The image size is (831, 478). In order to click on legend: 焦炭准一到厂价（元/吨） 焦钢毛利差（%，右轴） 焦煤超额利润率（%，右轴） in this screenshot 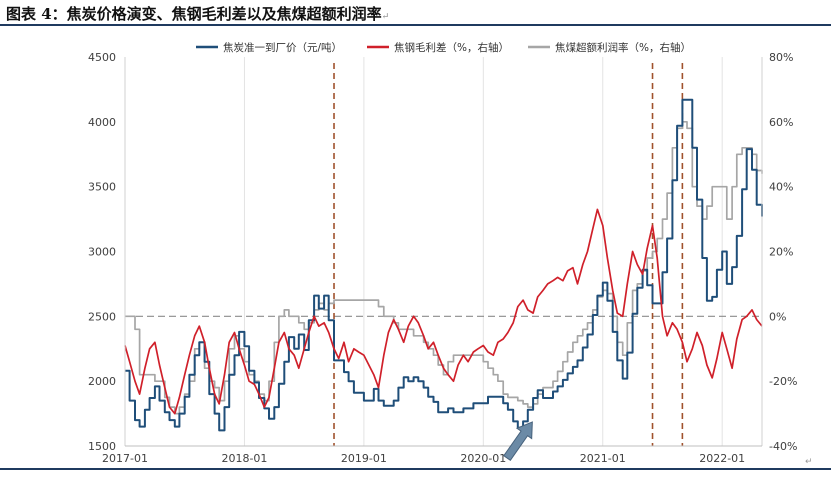, I will do `click(443, 47)`.